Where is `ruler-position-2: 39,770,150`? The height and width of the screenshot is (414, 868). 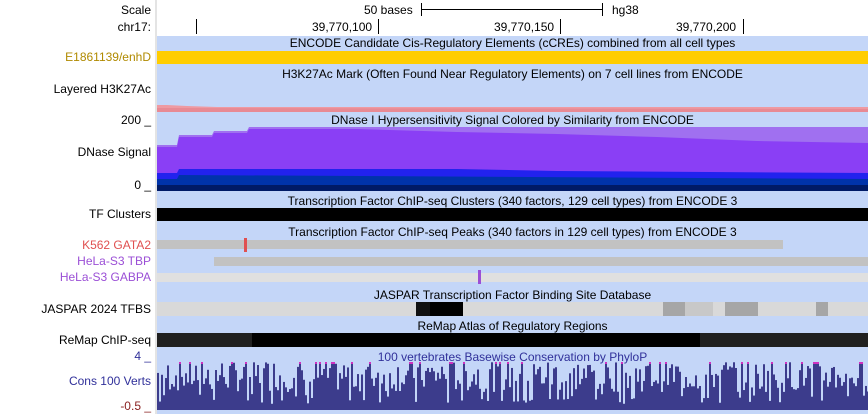
ruler-position-2: 39,770,150 is located at coordinates (524, 27).